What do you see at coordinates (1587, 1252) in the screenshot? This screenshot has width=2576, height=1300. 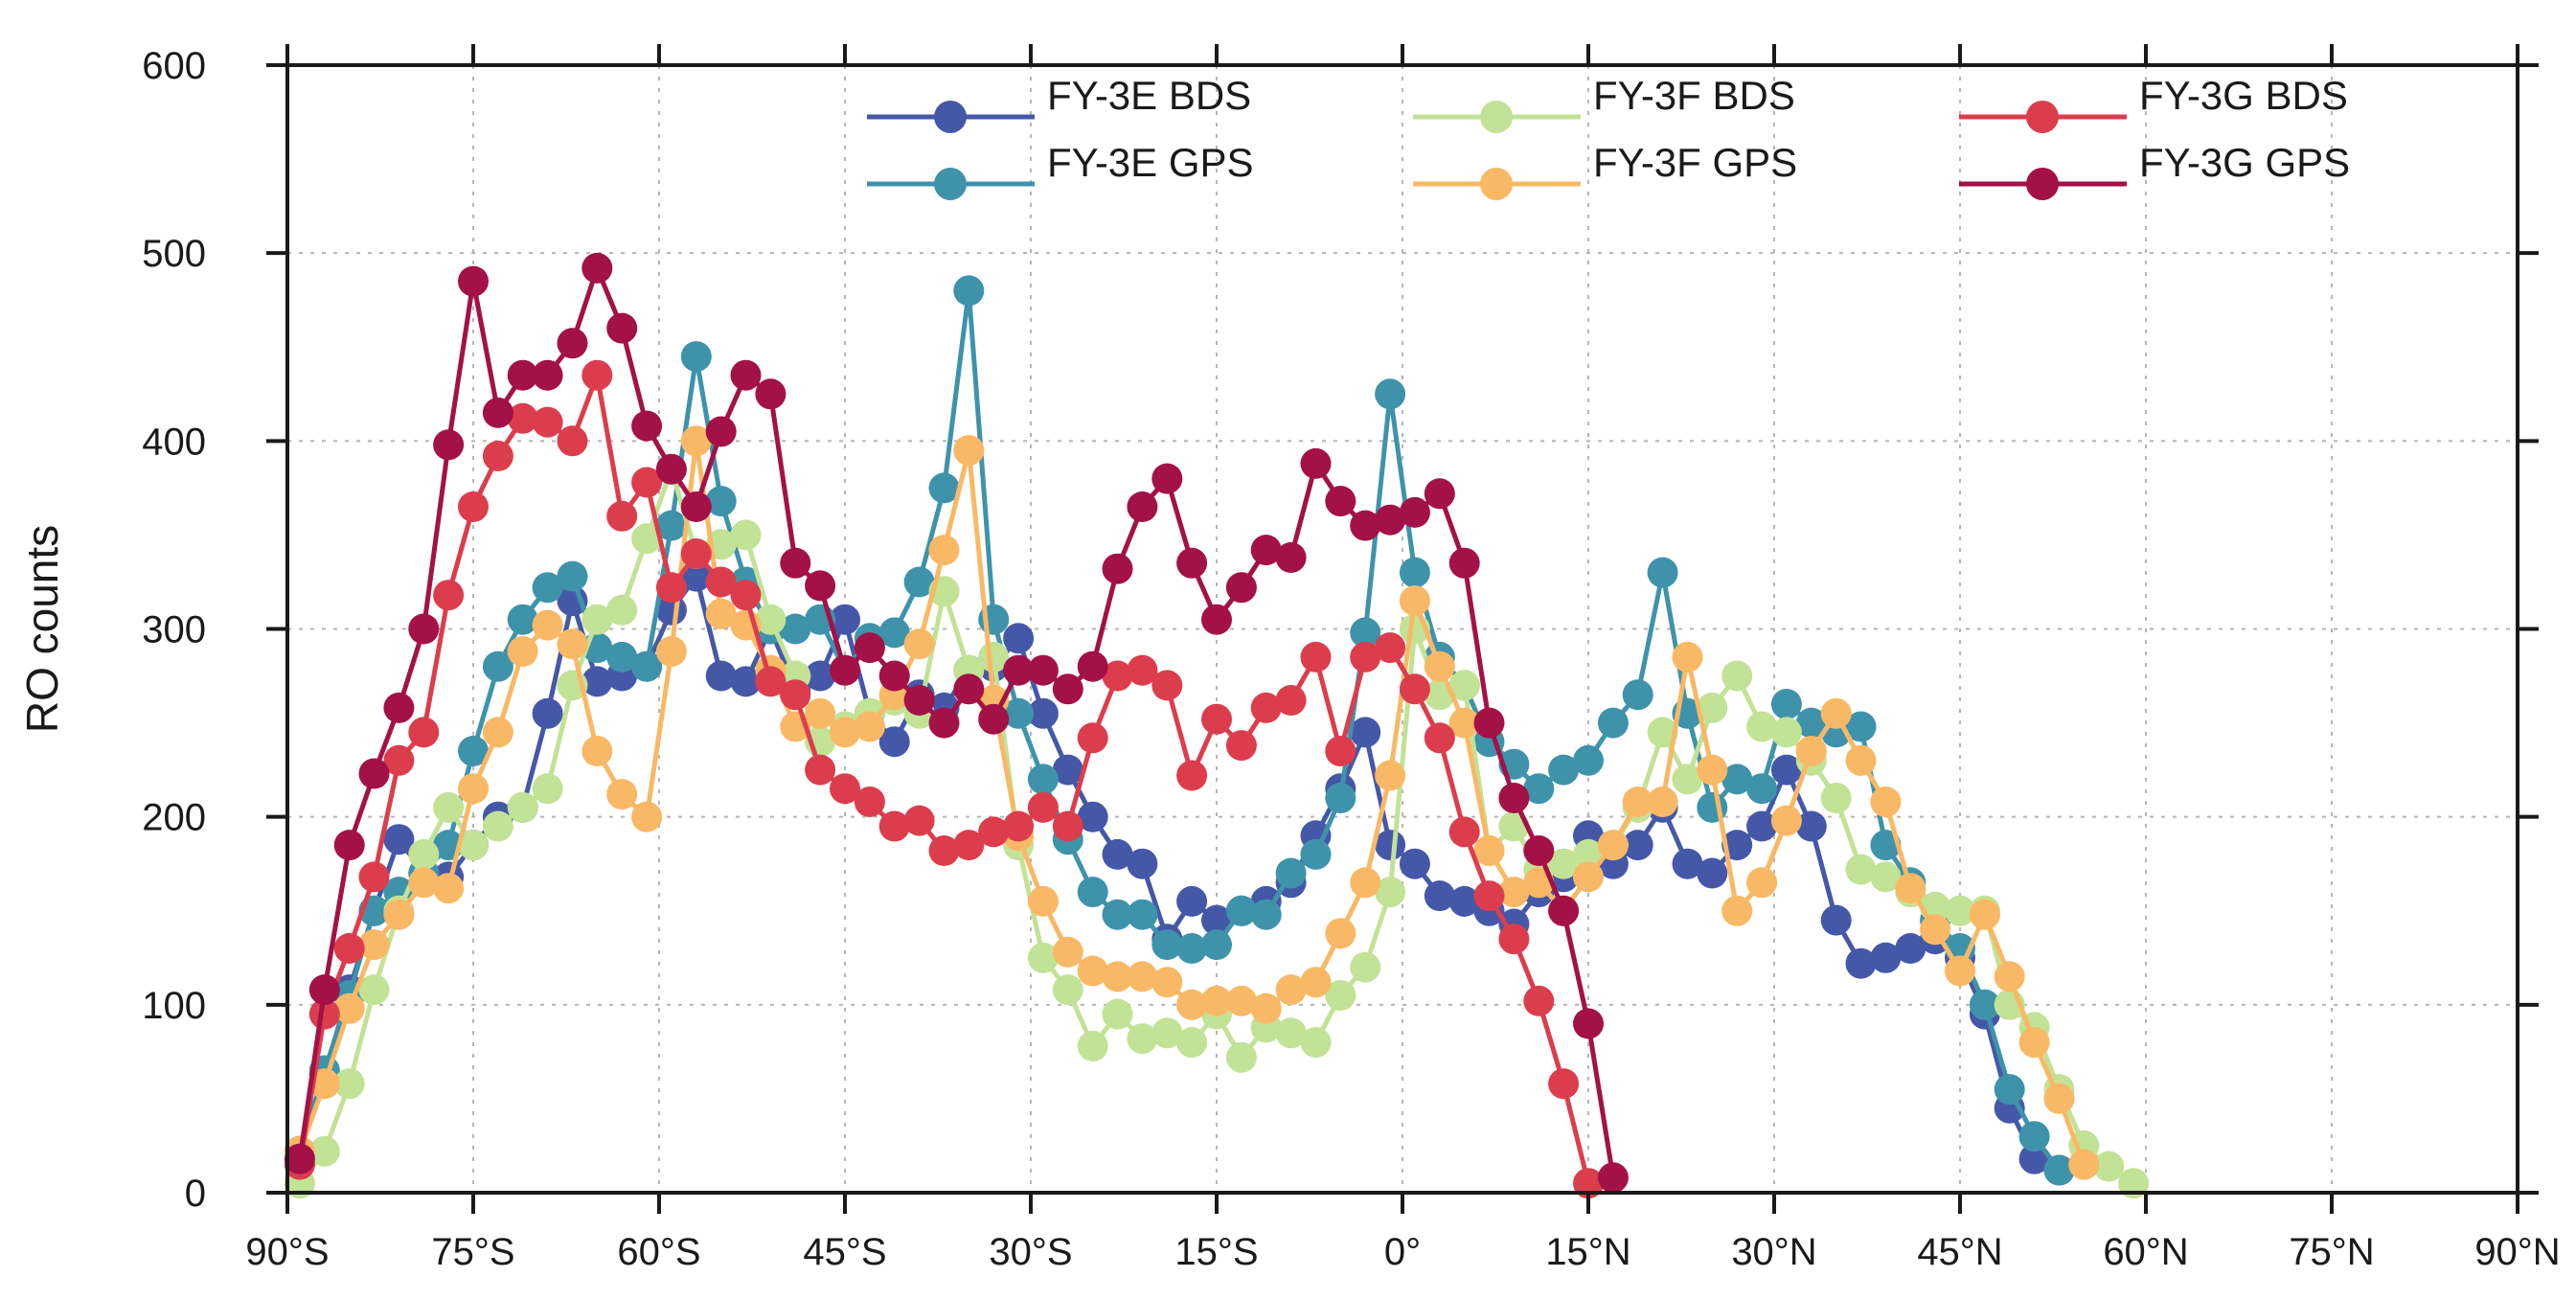 I see `x-tick-label: 15°N` at bounding box center [1587, 1252].